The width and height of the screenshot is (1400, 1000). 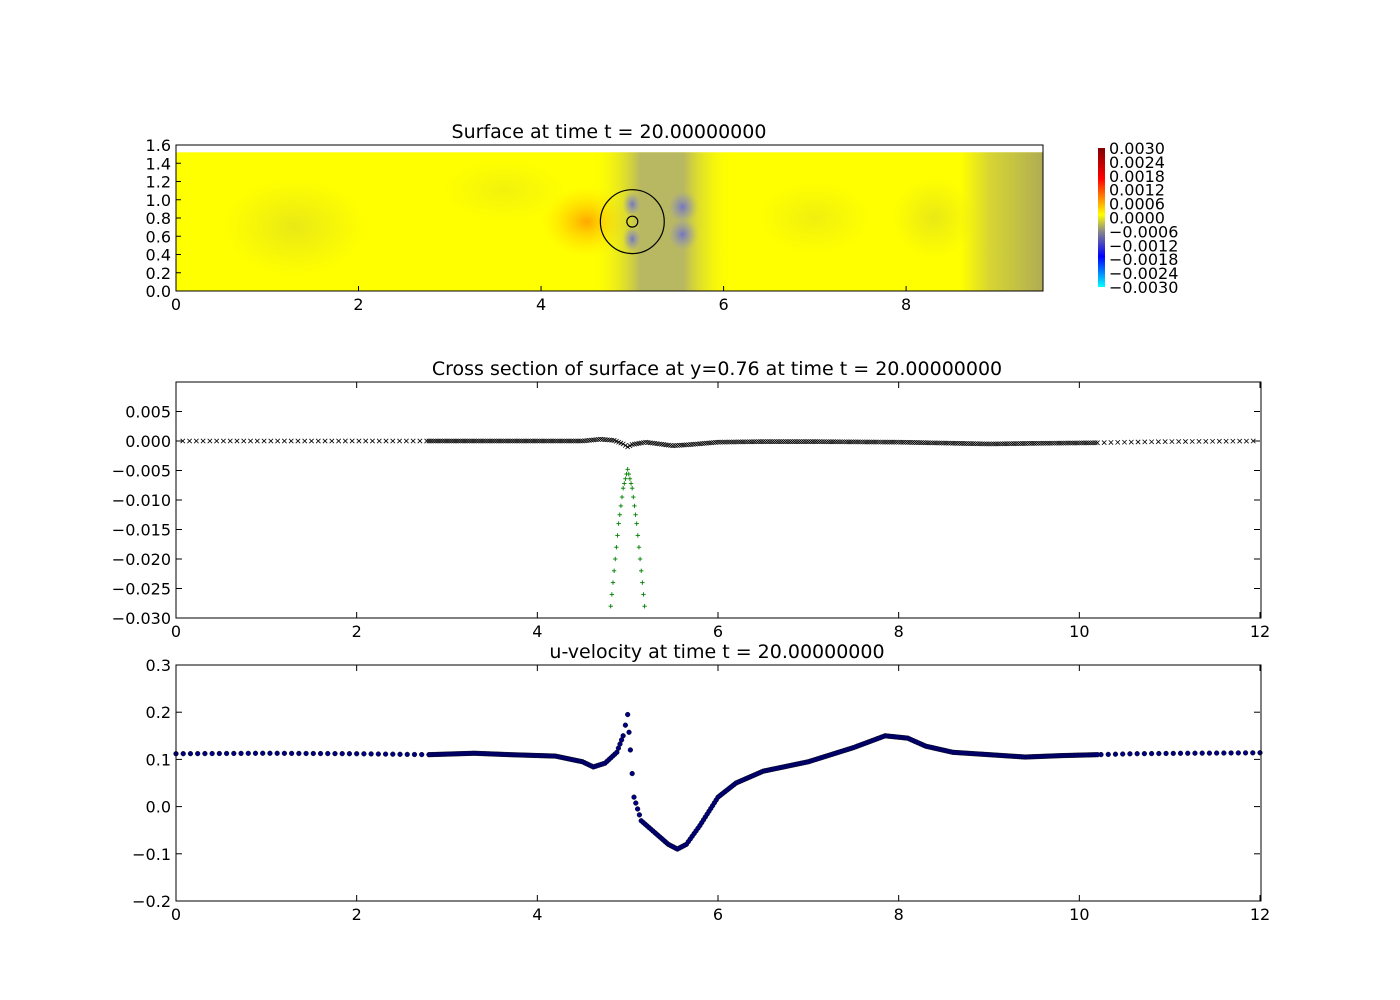 What do you see at coordinates (158, 236) in the screenshot?
I see `y-tick-label: 0.6` at bounding box center [158, 236].